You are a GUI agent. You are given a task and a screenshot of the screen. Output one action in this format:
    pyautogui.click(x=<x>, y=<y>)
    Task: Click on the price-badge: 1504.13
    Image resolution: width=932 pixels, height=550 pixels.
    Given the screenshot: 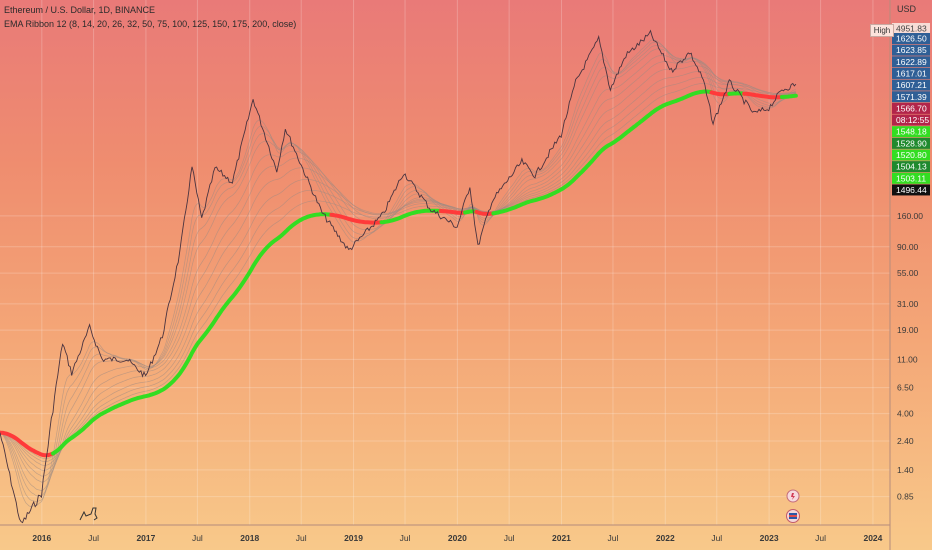 What is the action you would take?
    pyautogui.click(x=911, y=167)
    